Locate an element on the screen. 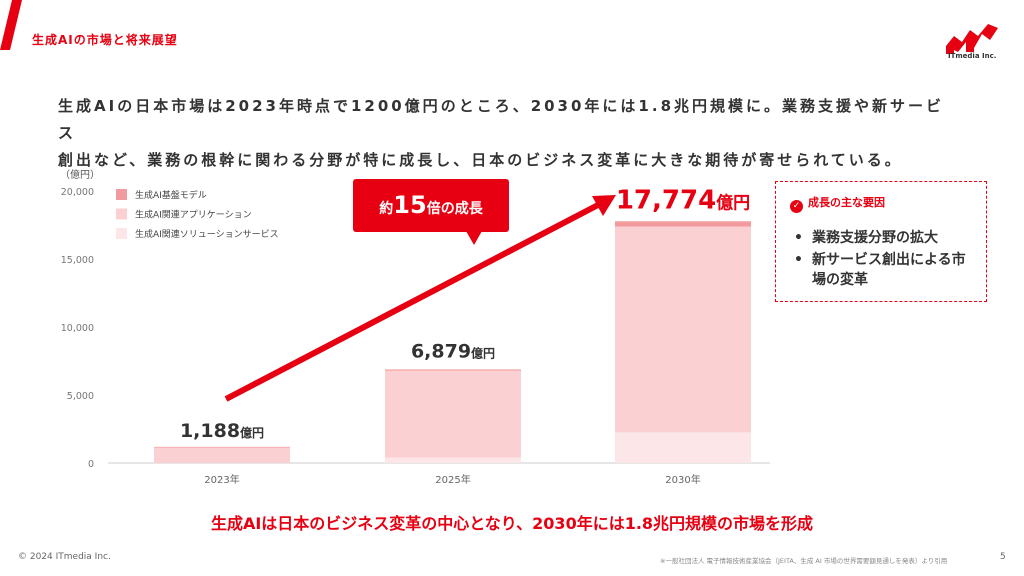 The image size is (1024, 576). y-tick-label: 0 is located at coordinates (91, 464).